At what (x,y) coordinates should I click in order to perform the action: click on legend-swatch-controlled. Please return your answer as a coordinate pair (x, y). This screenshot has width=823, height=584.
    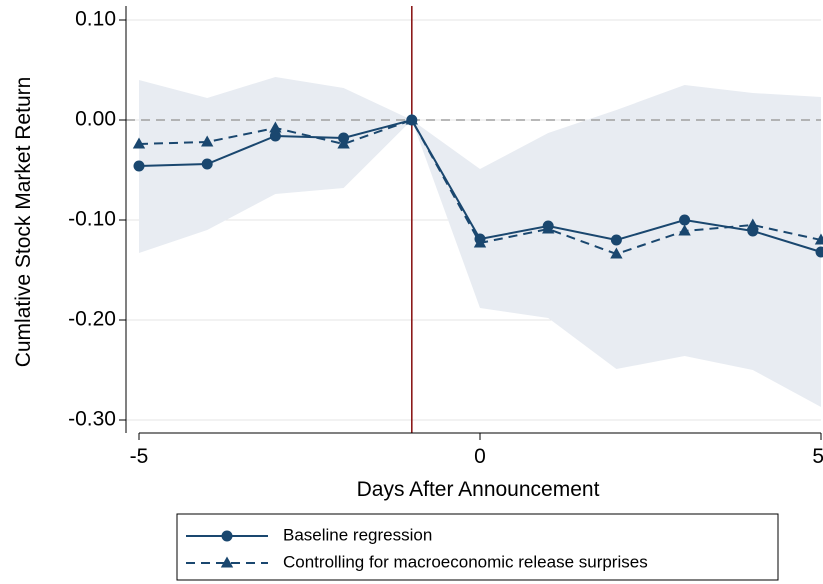
    Looking at the image, I should click on (227, 562).